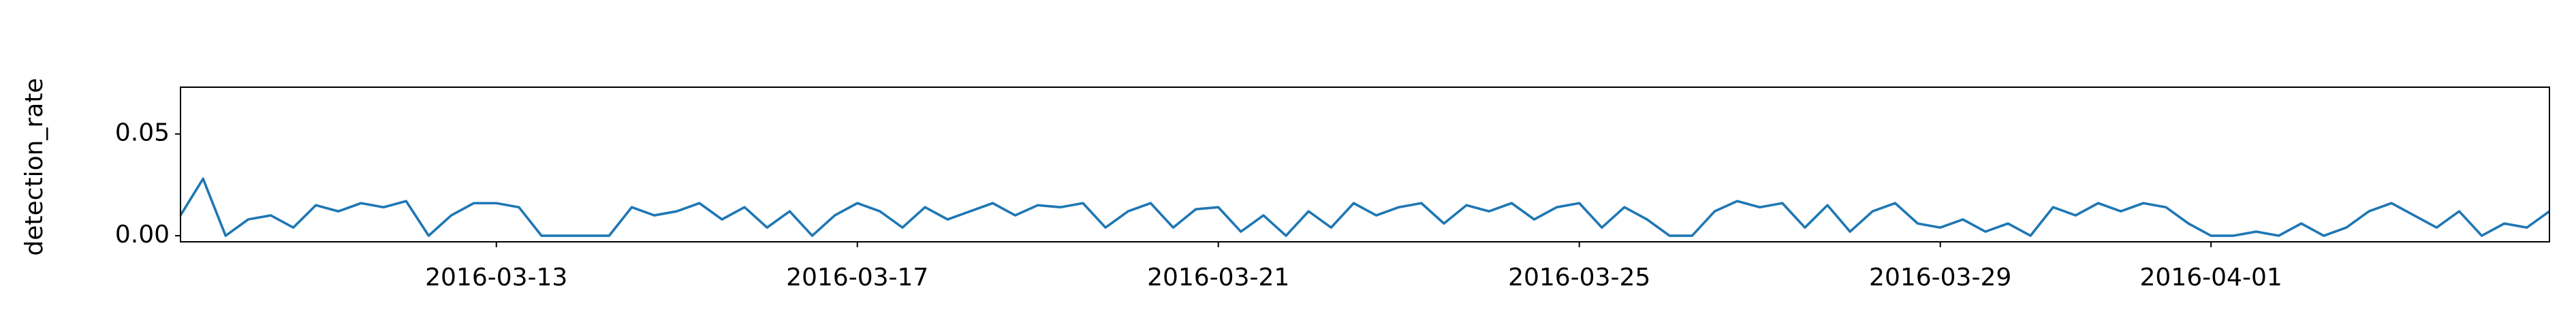 The width and height of the screenshot is (2576, 329). What do you see at coordinates (496, 278) in the screenshot?
I see `x-tick-label: 2016-03-13` at bounding box center [496, 278].